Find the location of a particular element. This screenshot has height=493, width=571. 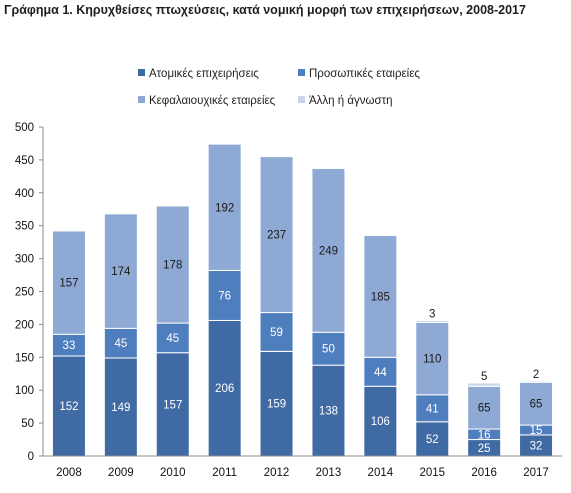

y-tick-label: 350 is located at coordinates (24, 227).